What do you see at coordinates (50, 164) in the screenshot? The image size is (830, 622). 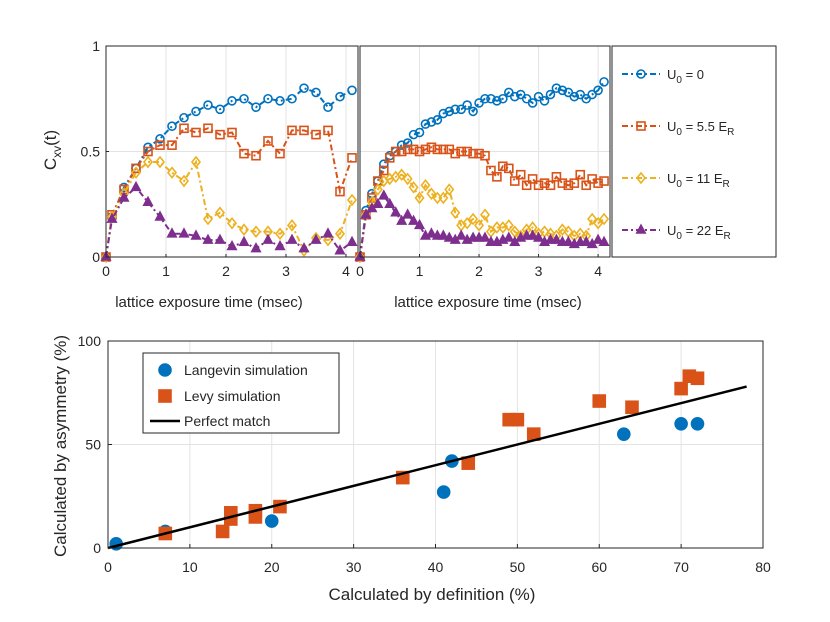 I see `ylabel-main: C` at bounding box center [50, 164].